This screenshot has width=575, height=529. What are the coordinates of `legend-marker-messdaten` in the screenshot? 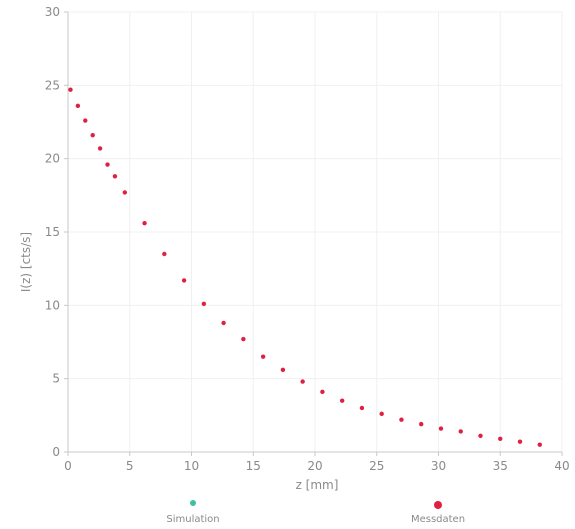 It's located at (438, 505).